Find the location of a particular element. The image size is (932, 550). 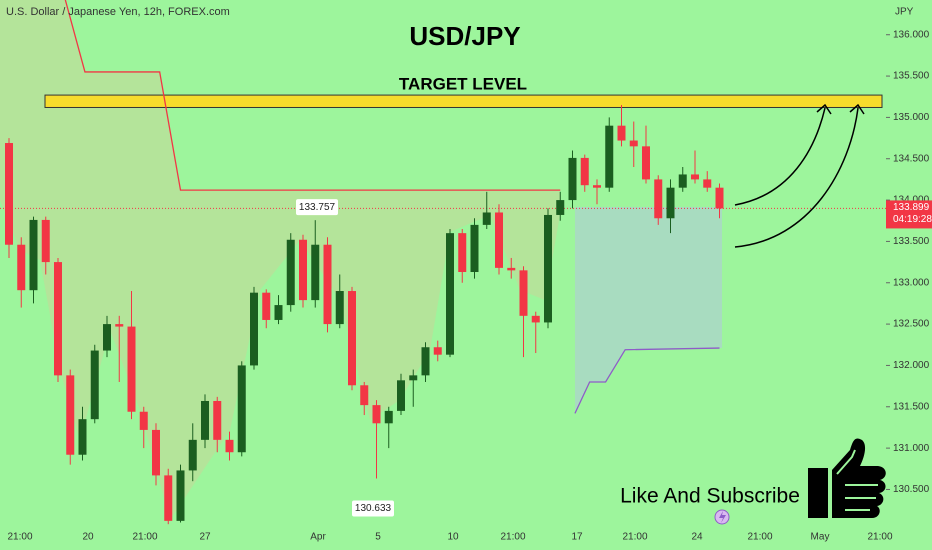

arrow-head is located at coordinates (840, 109).